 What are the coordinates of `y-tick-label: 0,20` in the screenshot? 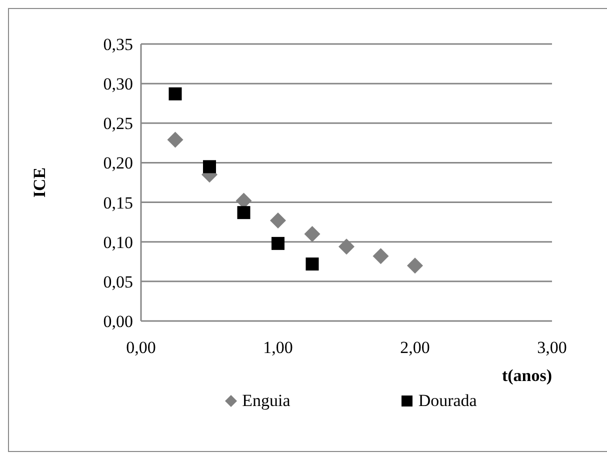 It's located at (118, 163).